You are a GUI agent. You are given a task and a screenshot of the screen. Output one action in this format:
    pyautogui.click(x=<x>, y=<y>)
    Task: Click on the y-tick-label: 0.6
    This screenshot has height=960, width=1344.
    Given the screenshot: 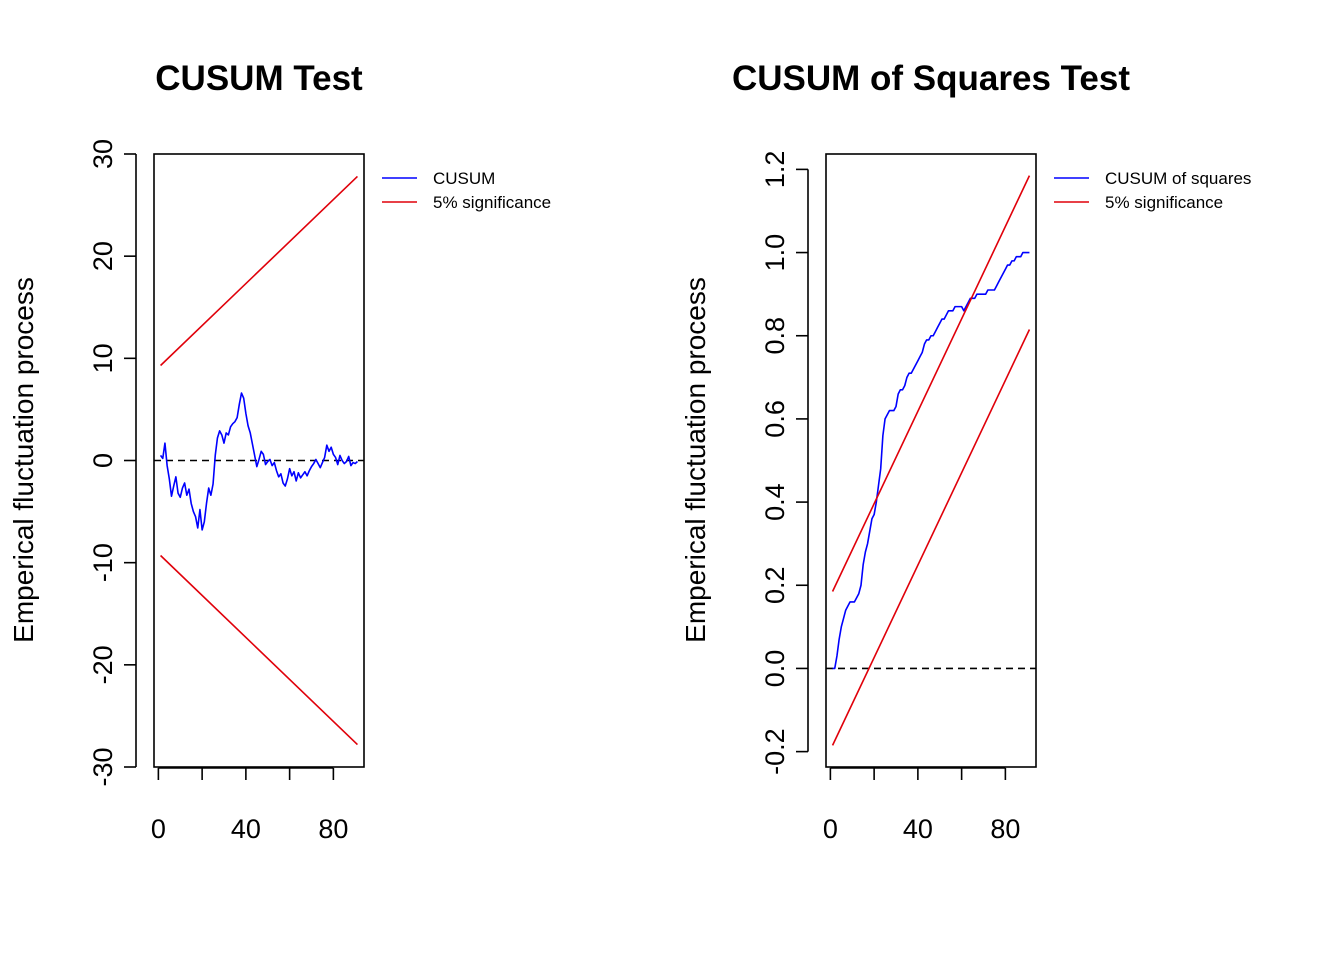 What is the action you would take?
    pyautogui.click(x=775, y=419)
    